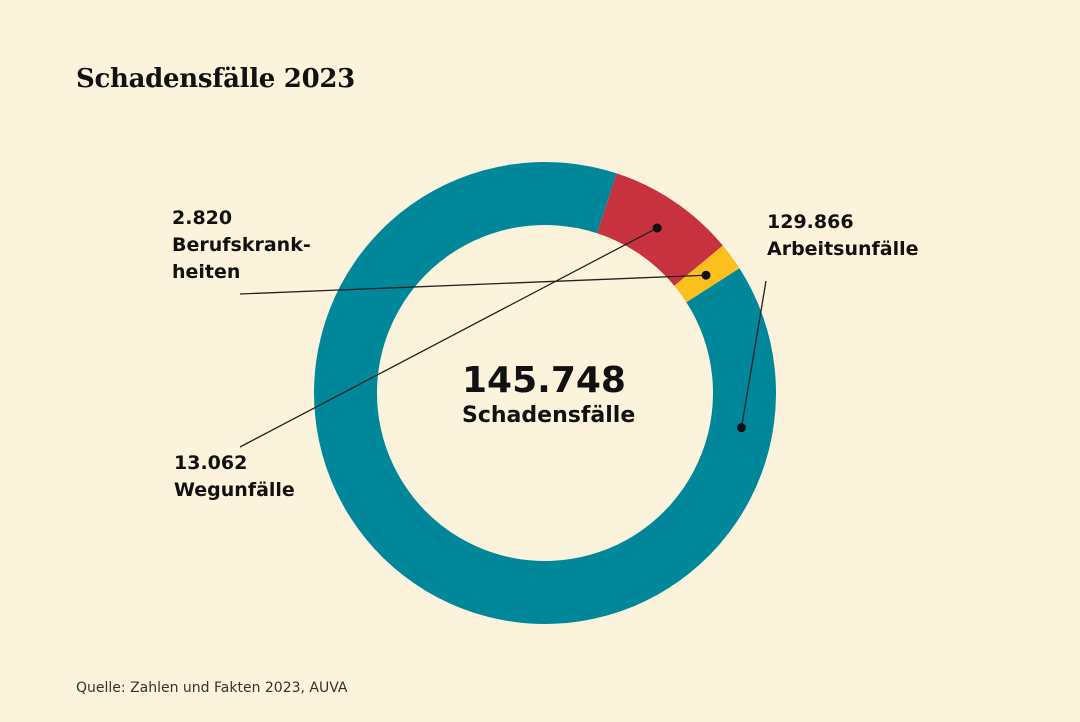 The image size is (1080, 722). I want to click on slice-name-label-1-0: Wegunfälle, so click(234, 490).